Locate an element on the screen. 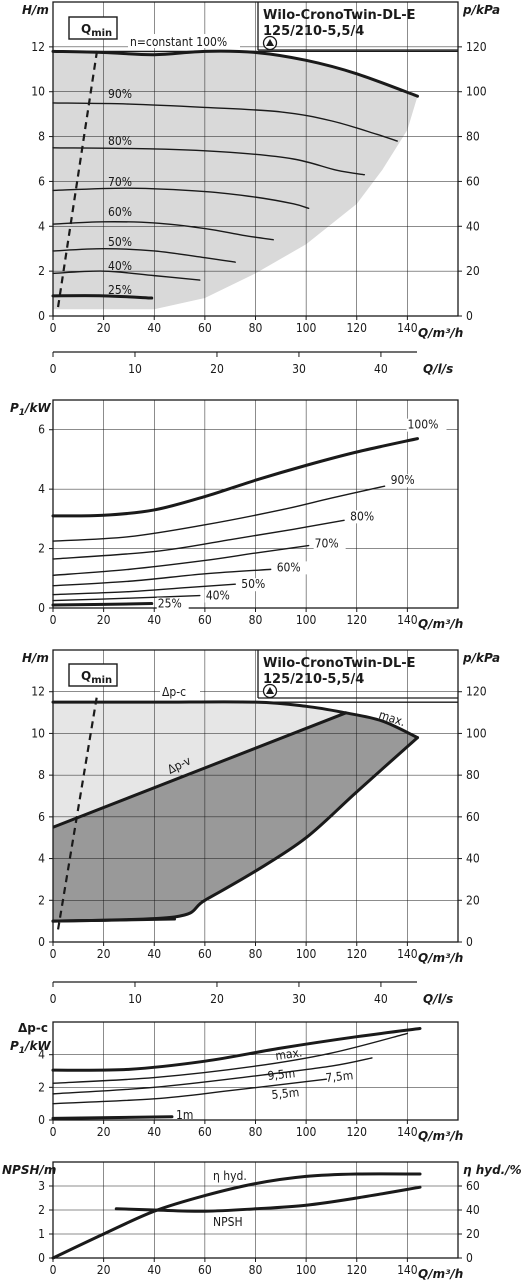 The image size is (521, 1280). h2-ytick-right-label: 100 is located at coordinates (476, 733).